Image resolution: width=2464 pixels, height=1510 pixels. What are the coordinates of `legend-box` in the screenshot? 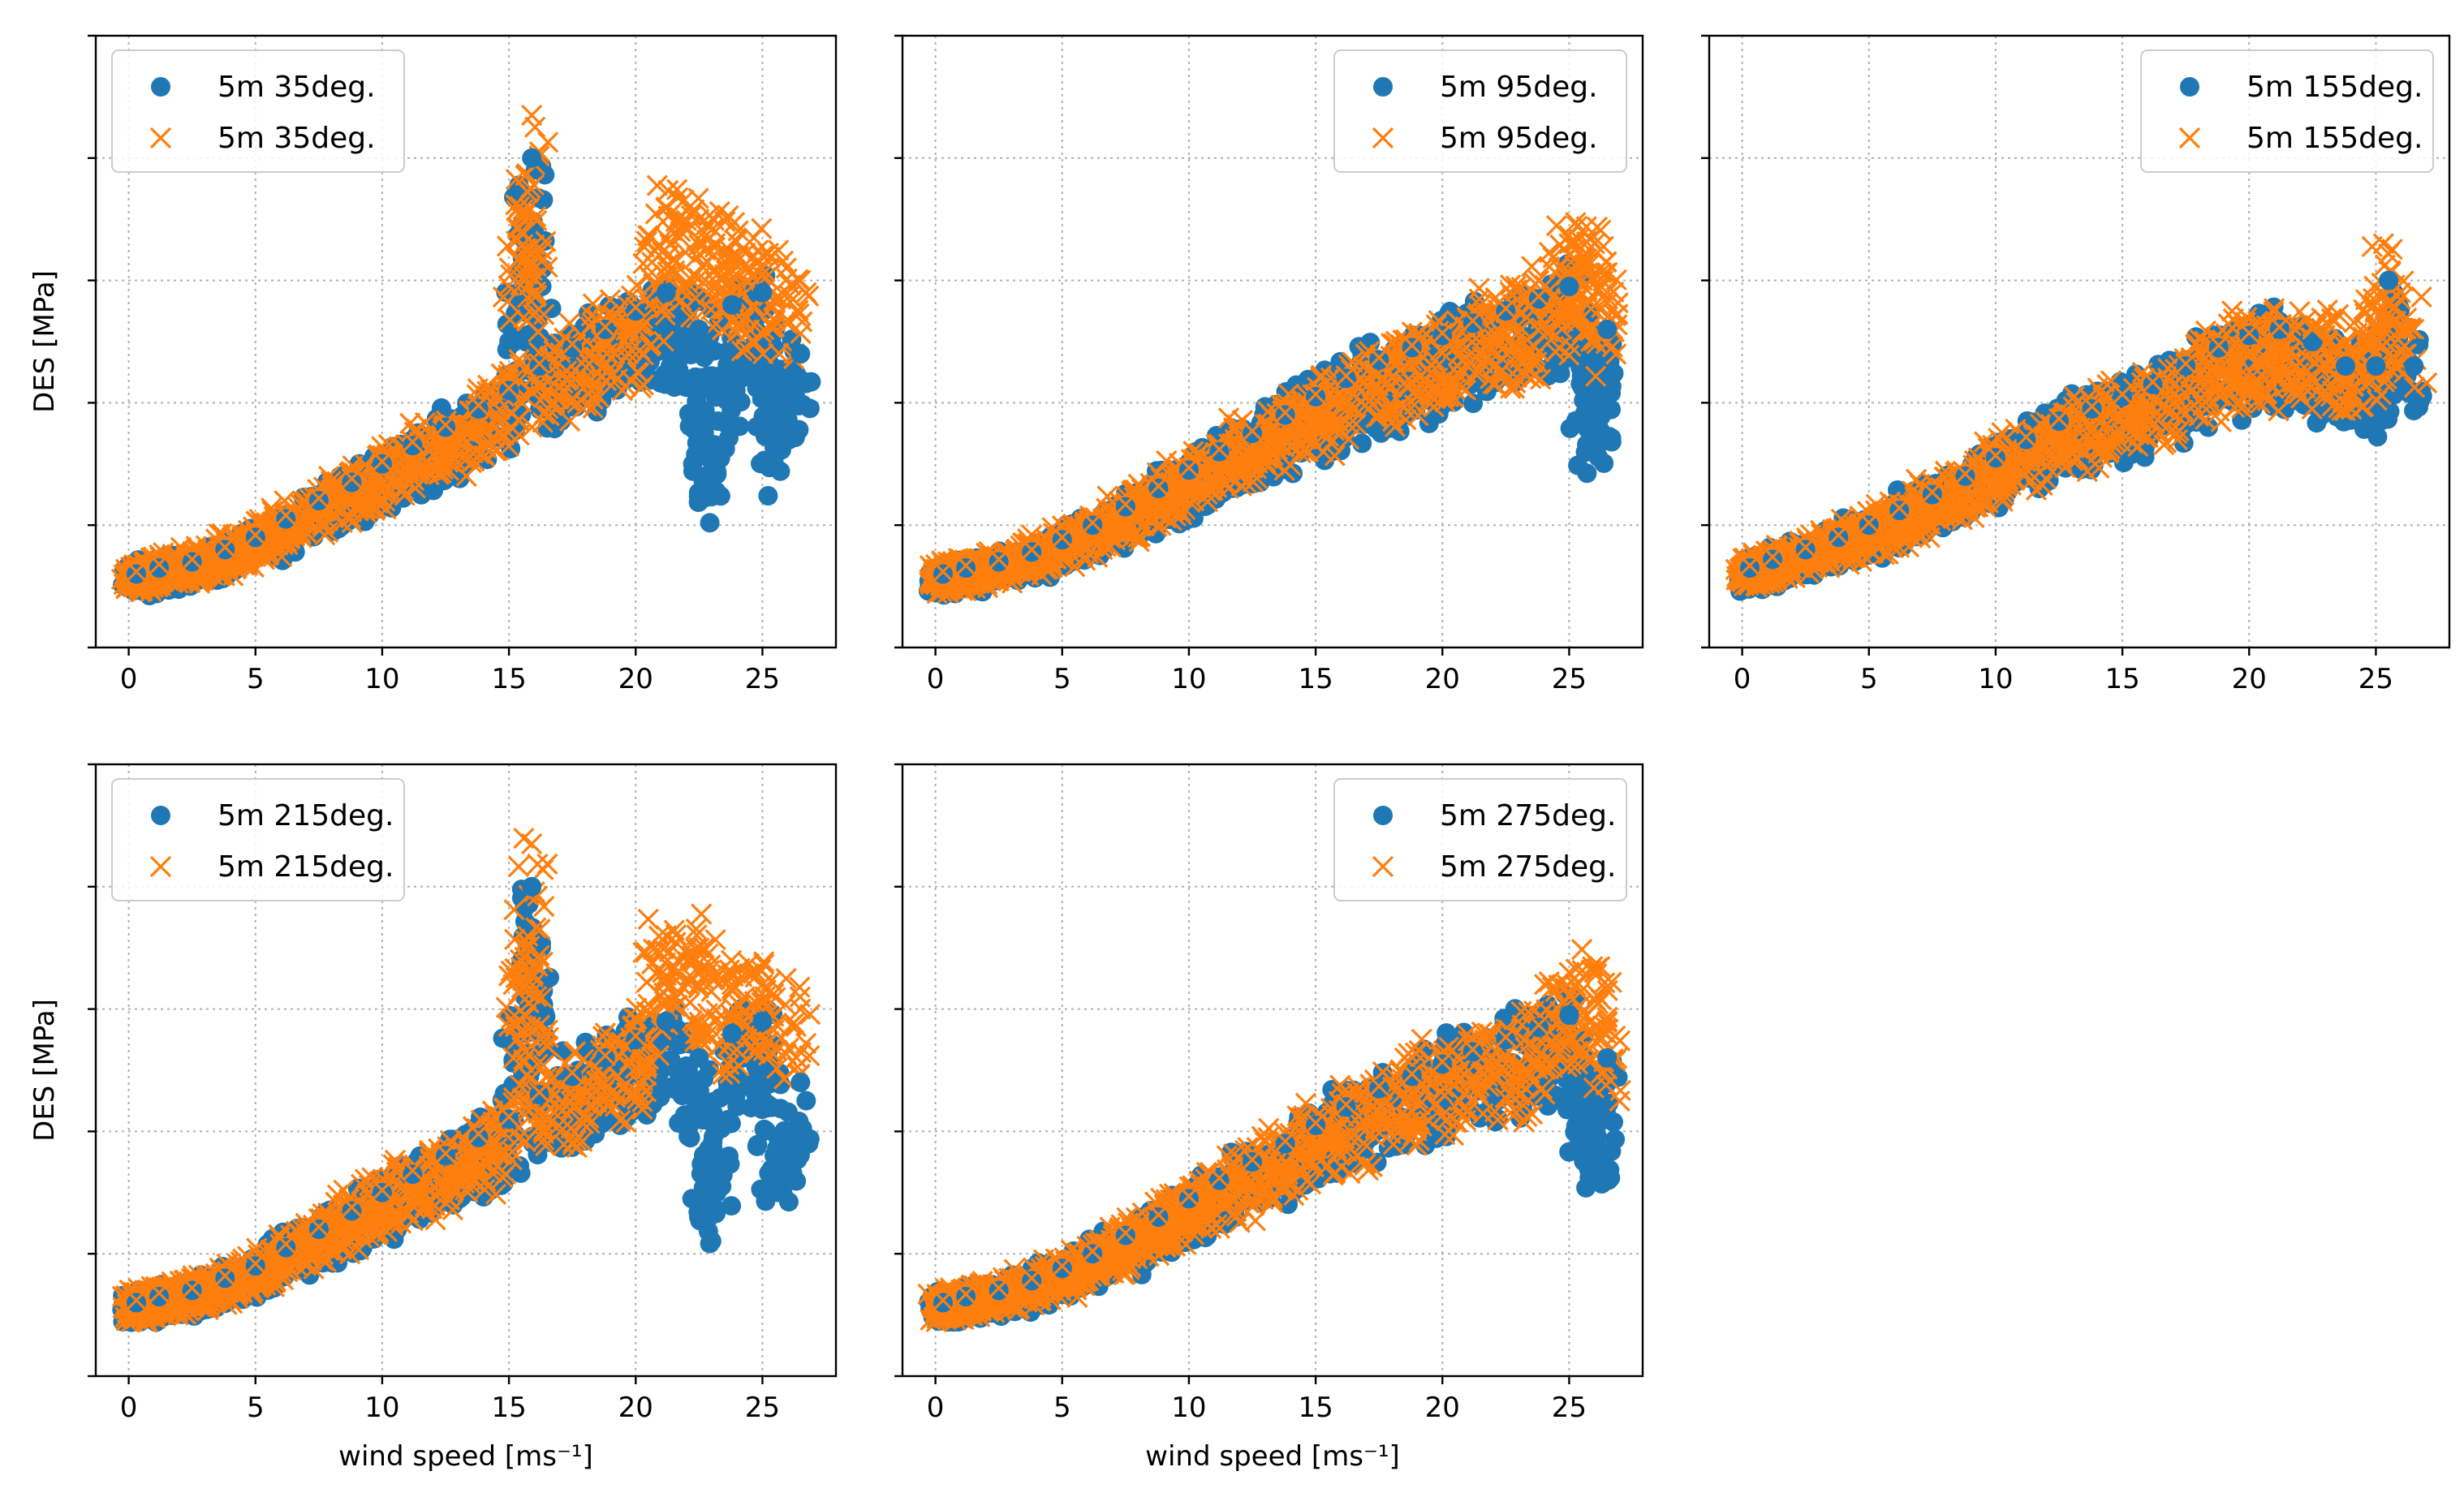 It's located at (258, 111).